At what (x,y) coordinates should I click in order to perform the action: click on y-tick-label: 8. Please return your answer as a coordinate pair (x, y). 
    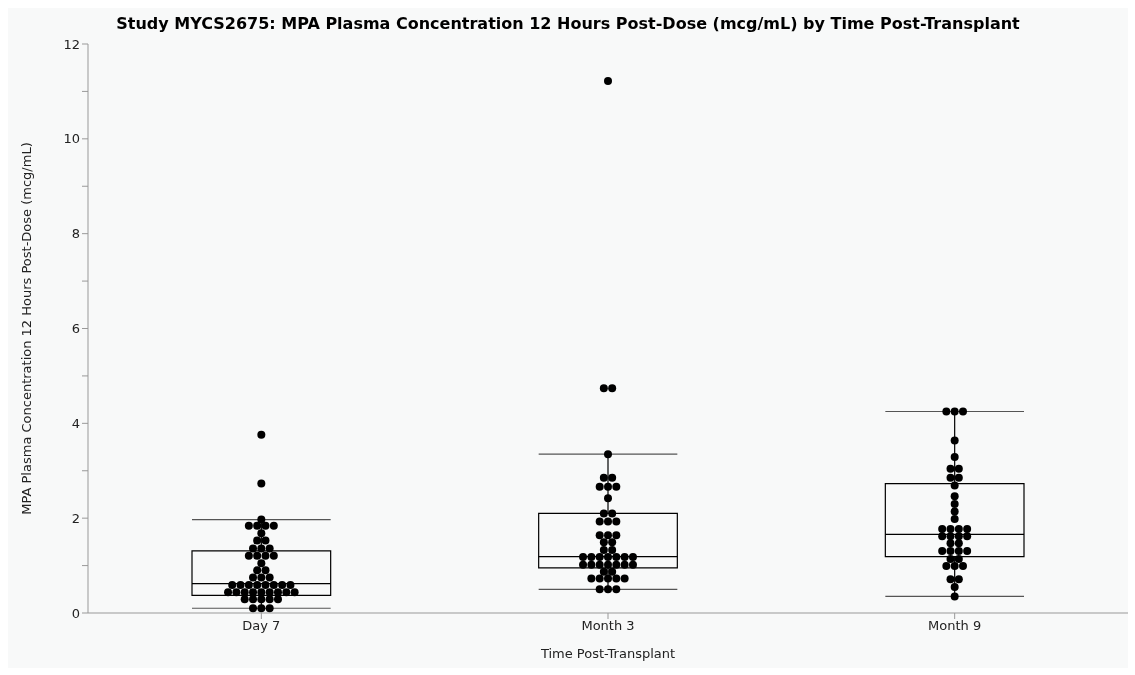
    Looking at the image, I should click on (75, 234).